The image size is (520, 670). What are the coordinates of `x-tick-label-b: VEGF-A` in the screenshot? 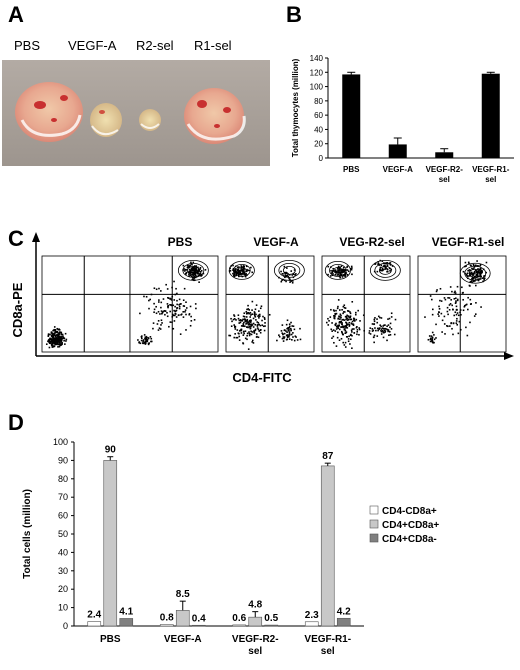 It's located at (398, 169).